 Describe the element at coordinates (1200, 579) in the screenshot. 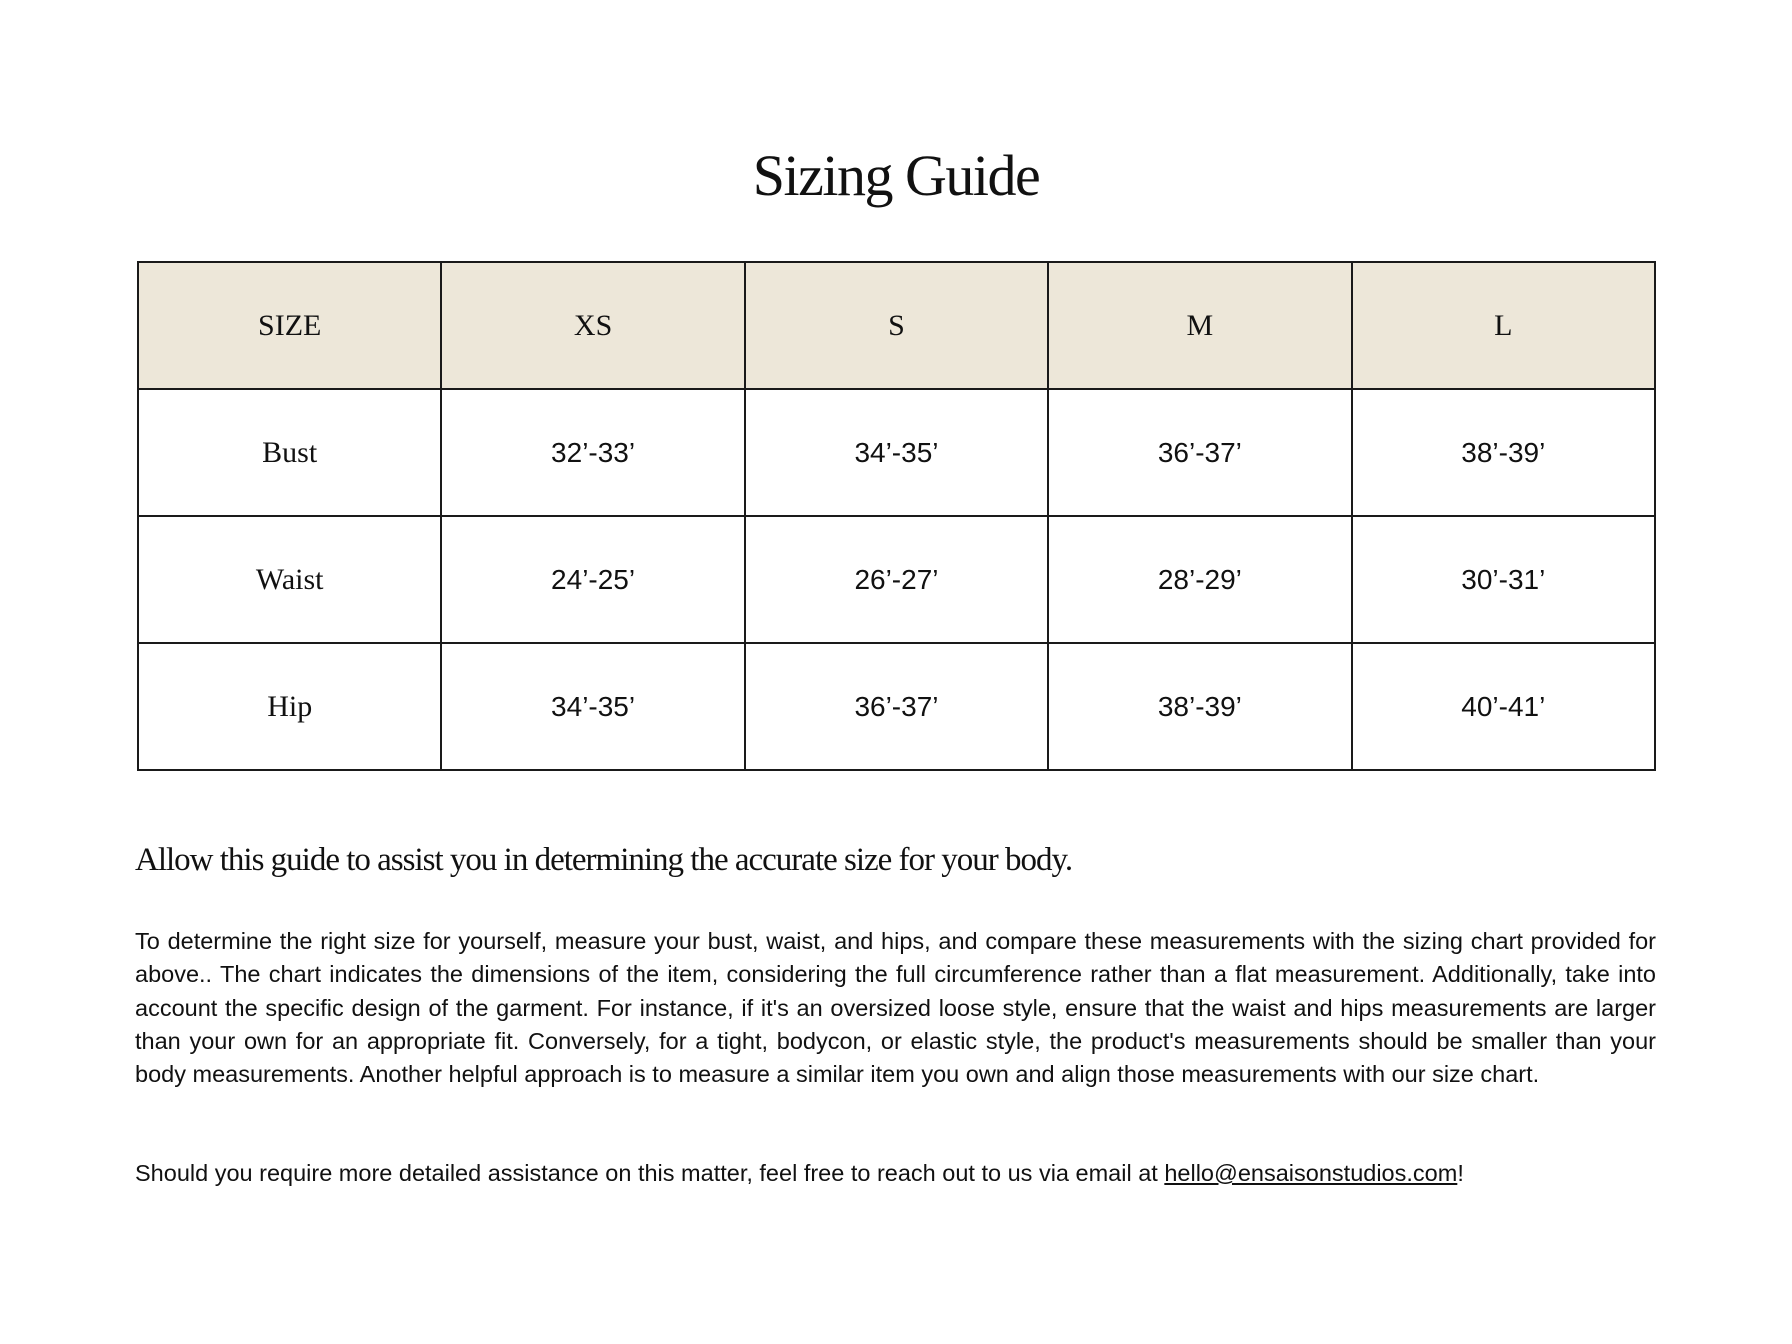

I see `cell: 28’-29’` at that location.